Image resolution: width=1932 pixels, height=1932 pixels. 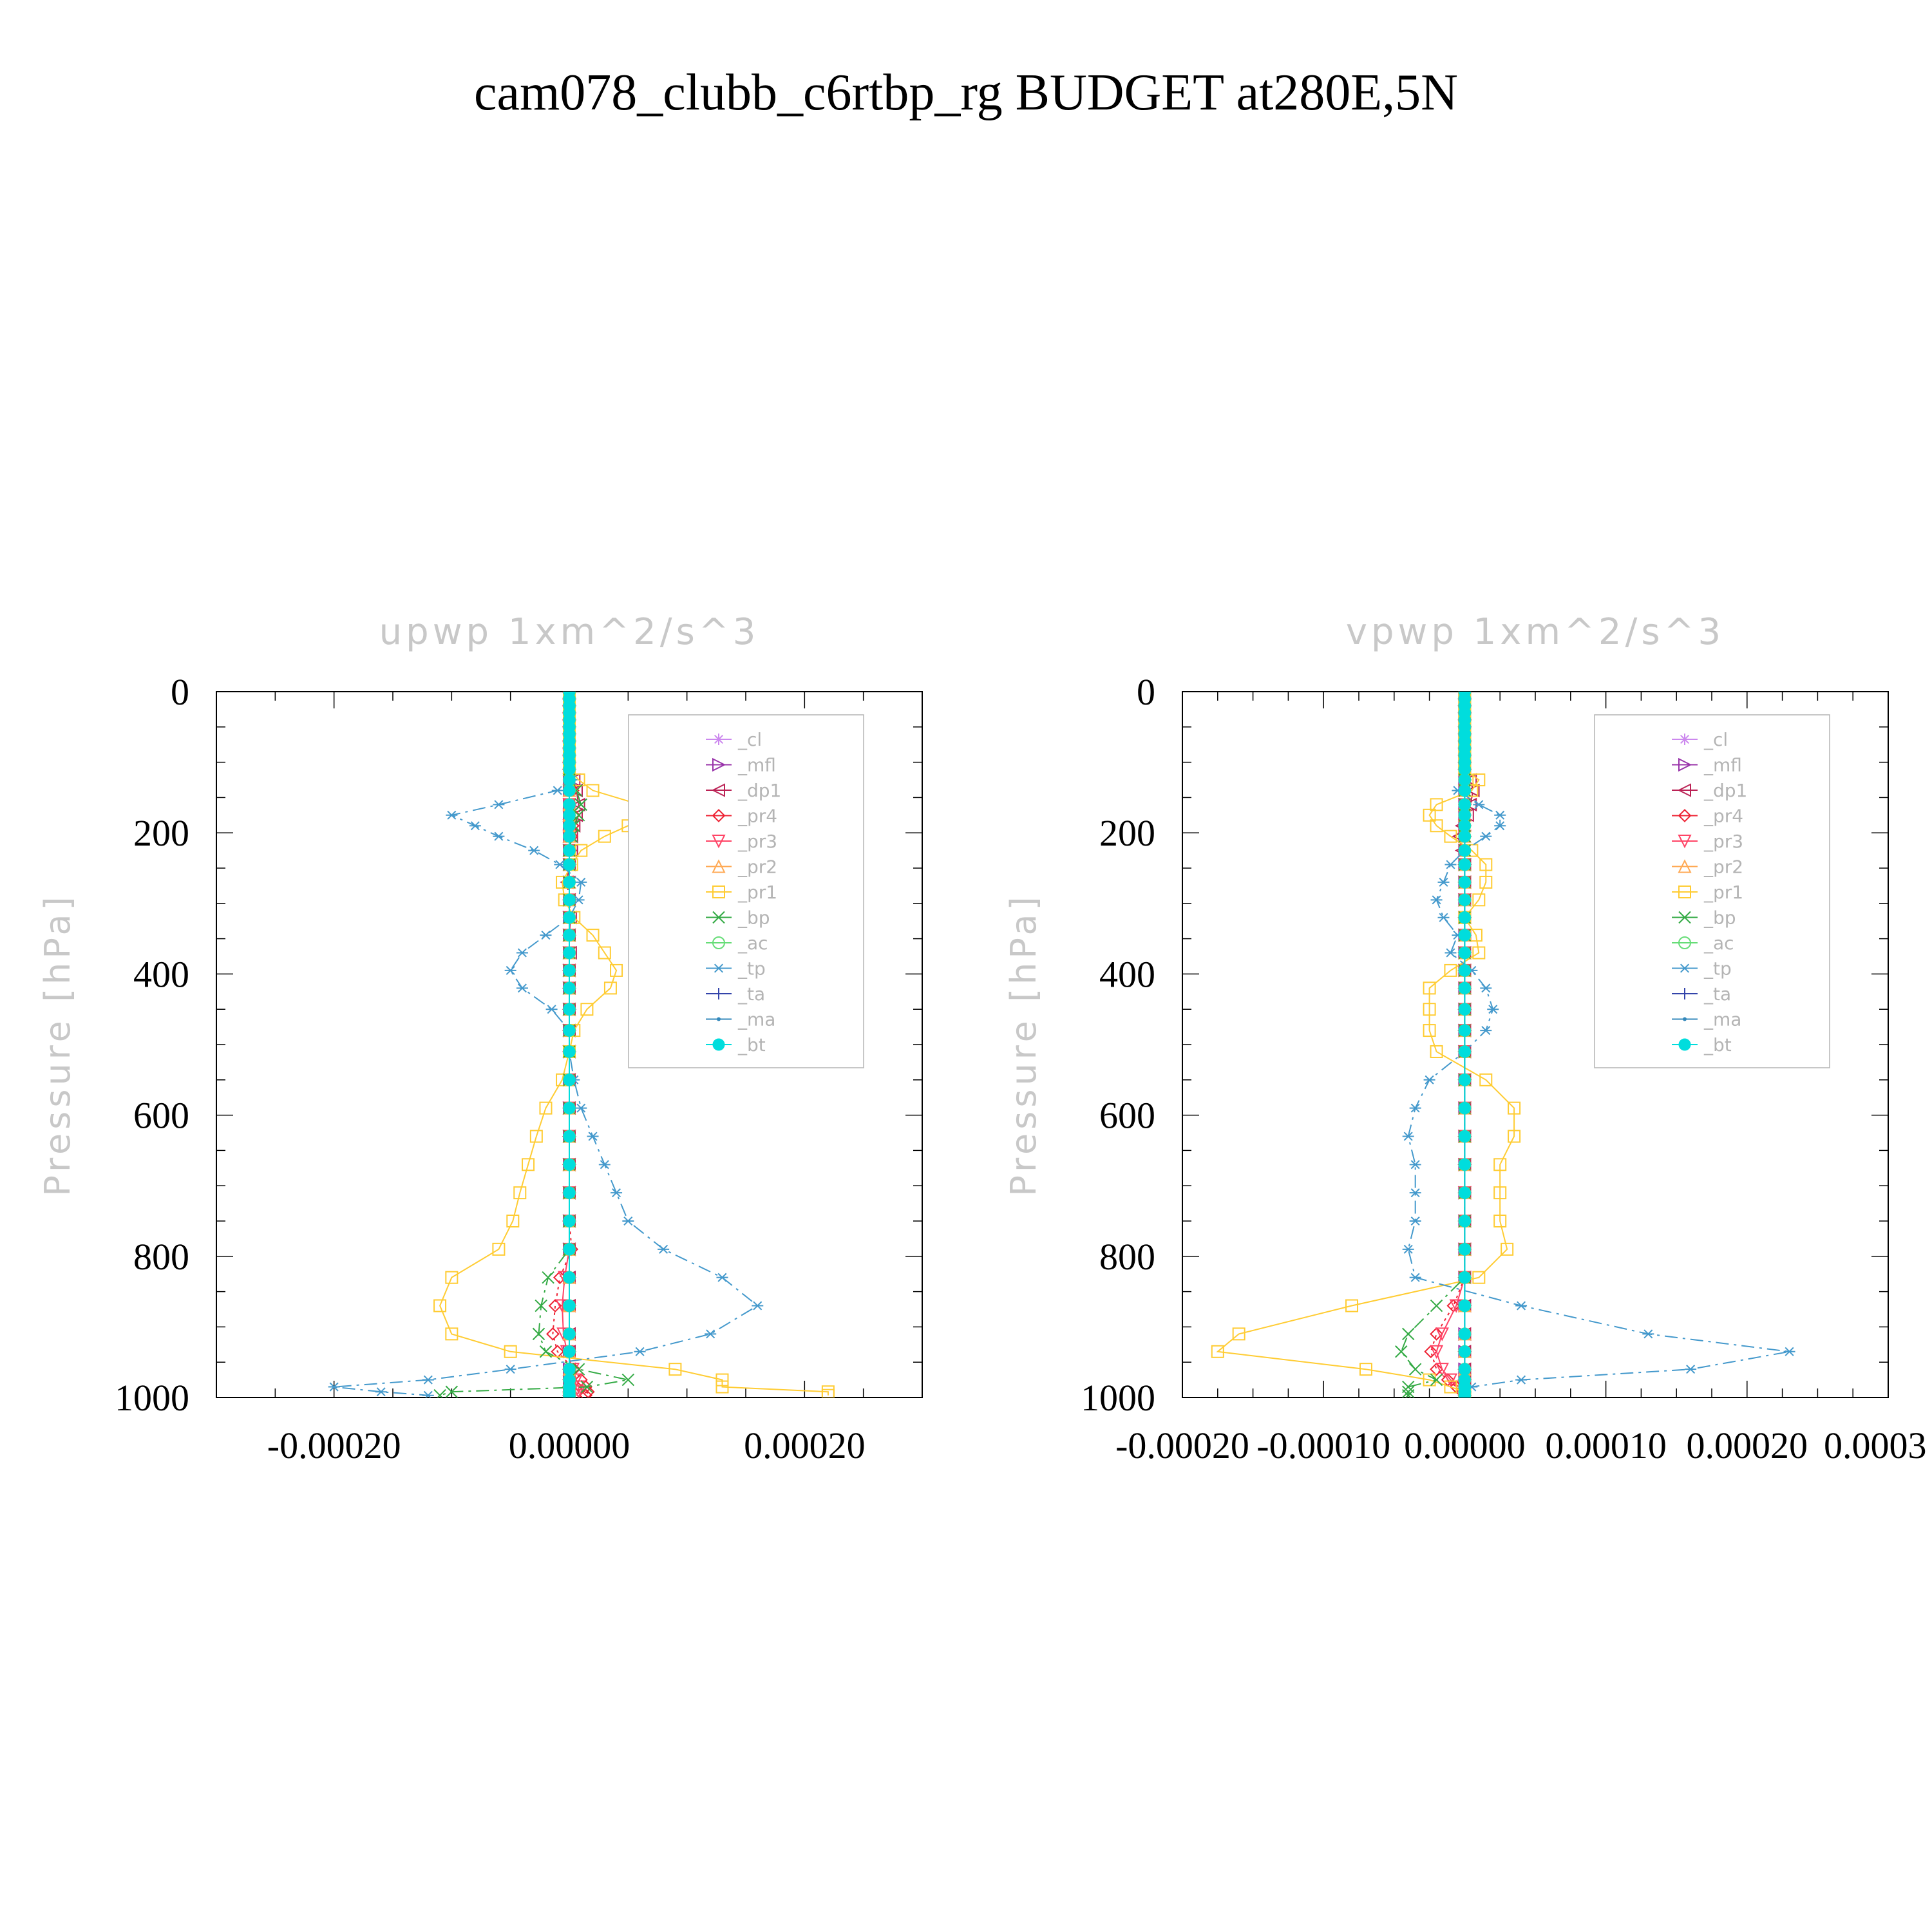 What do you see at coordinates (1719, 918) in the screenshot?
I see `legend-label: _bp` at bounding box center [1719, 918].